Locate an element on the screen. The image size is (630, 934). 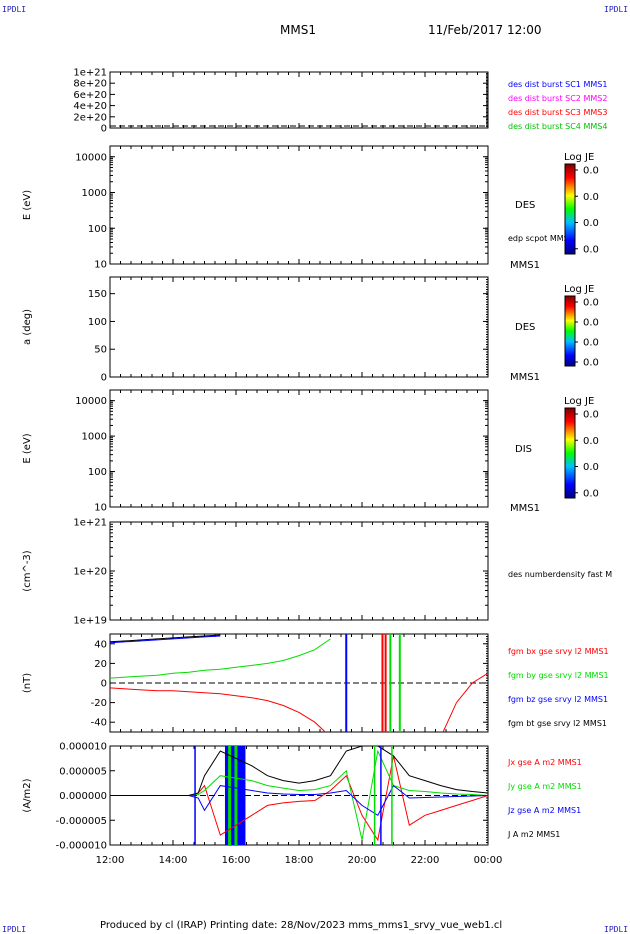
x-tick-label: 14:00 is located at coordinates (173, 860).